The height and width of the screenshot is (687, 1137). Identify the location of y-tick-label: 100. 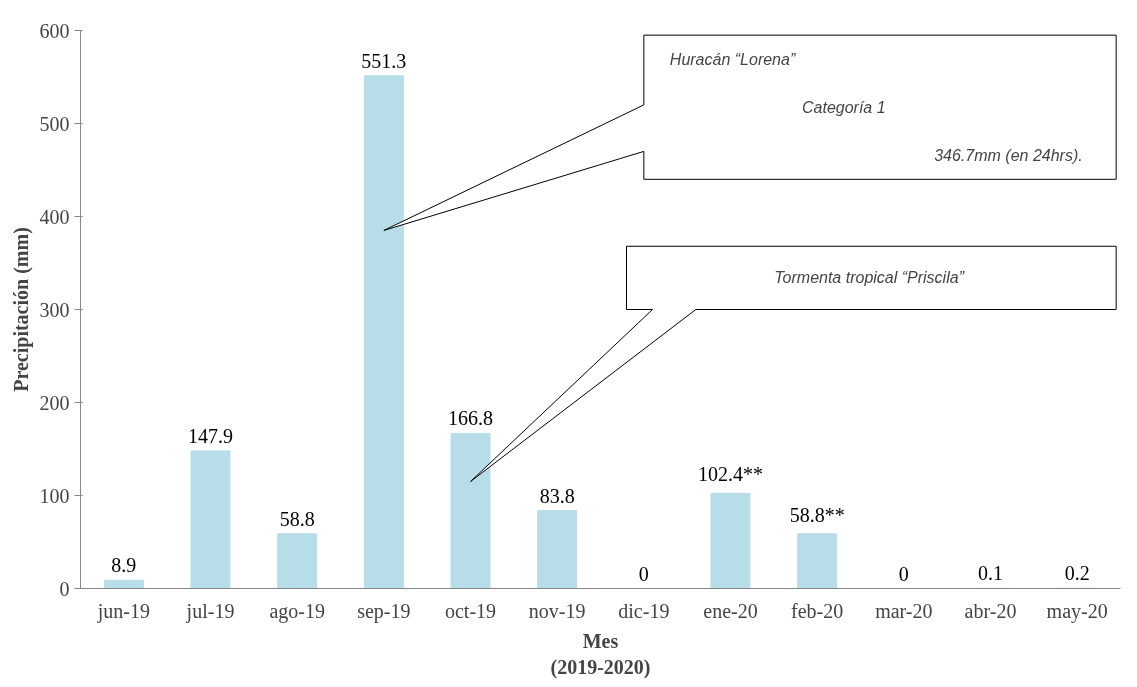
(54, 495).